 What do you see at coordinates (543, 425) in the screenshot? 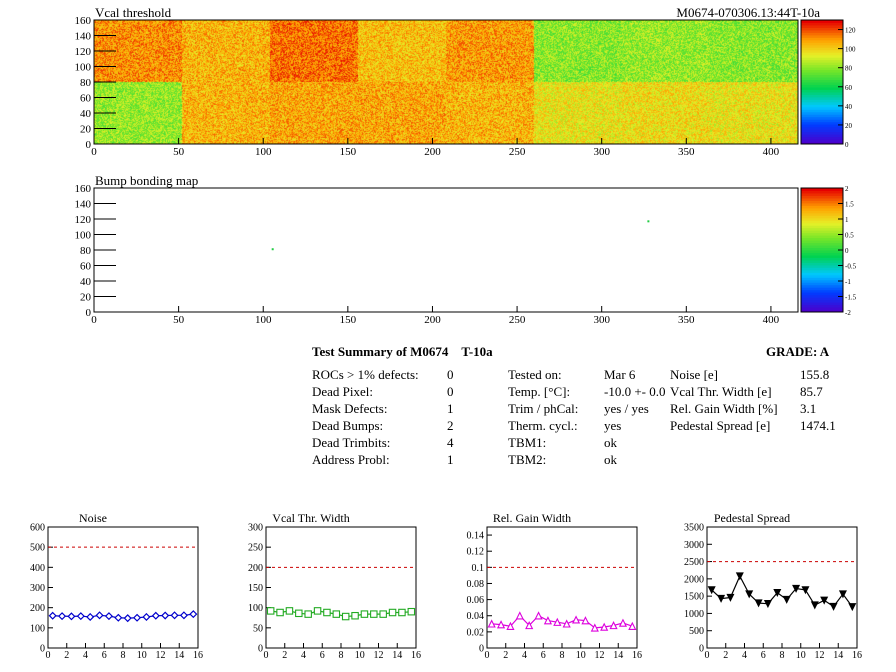
I see `condition-label: Therm. cycl.:` at bounding box center [543, 425].